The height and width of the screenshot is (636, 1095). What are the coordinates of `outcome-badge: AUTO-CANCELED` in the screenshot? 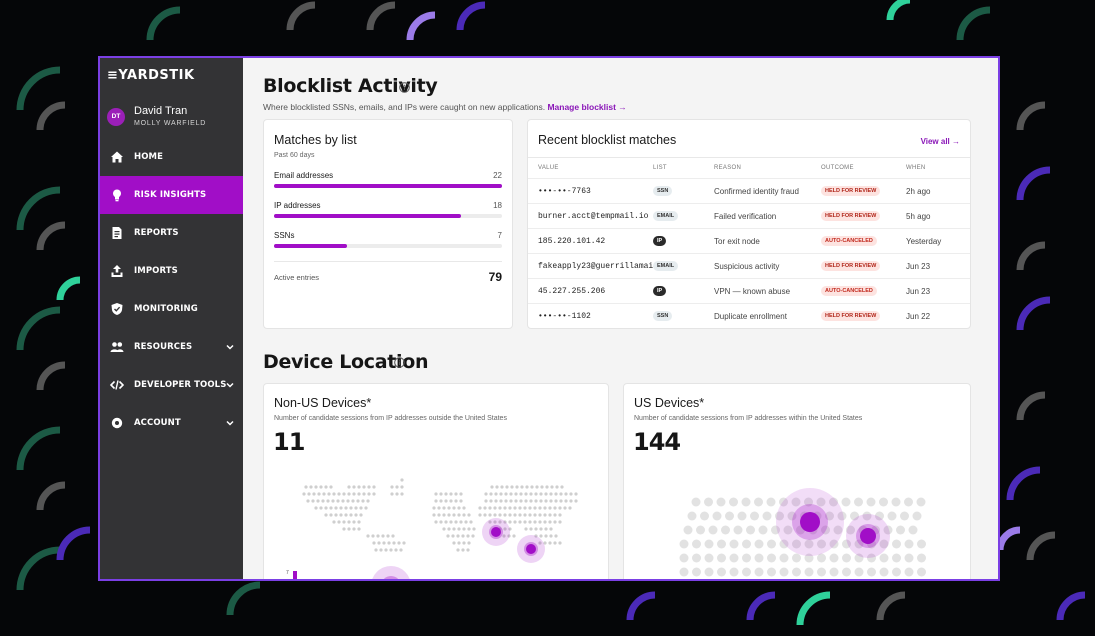 It's located at (849, 291).